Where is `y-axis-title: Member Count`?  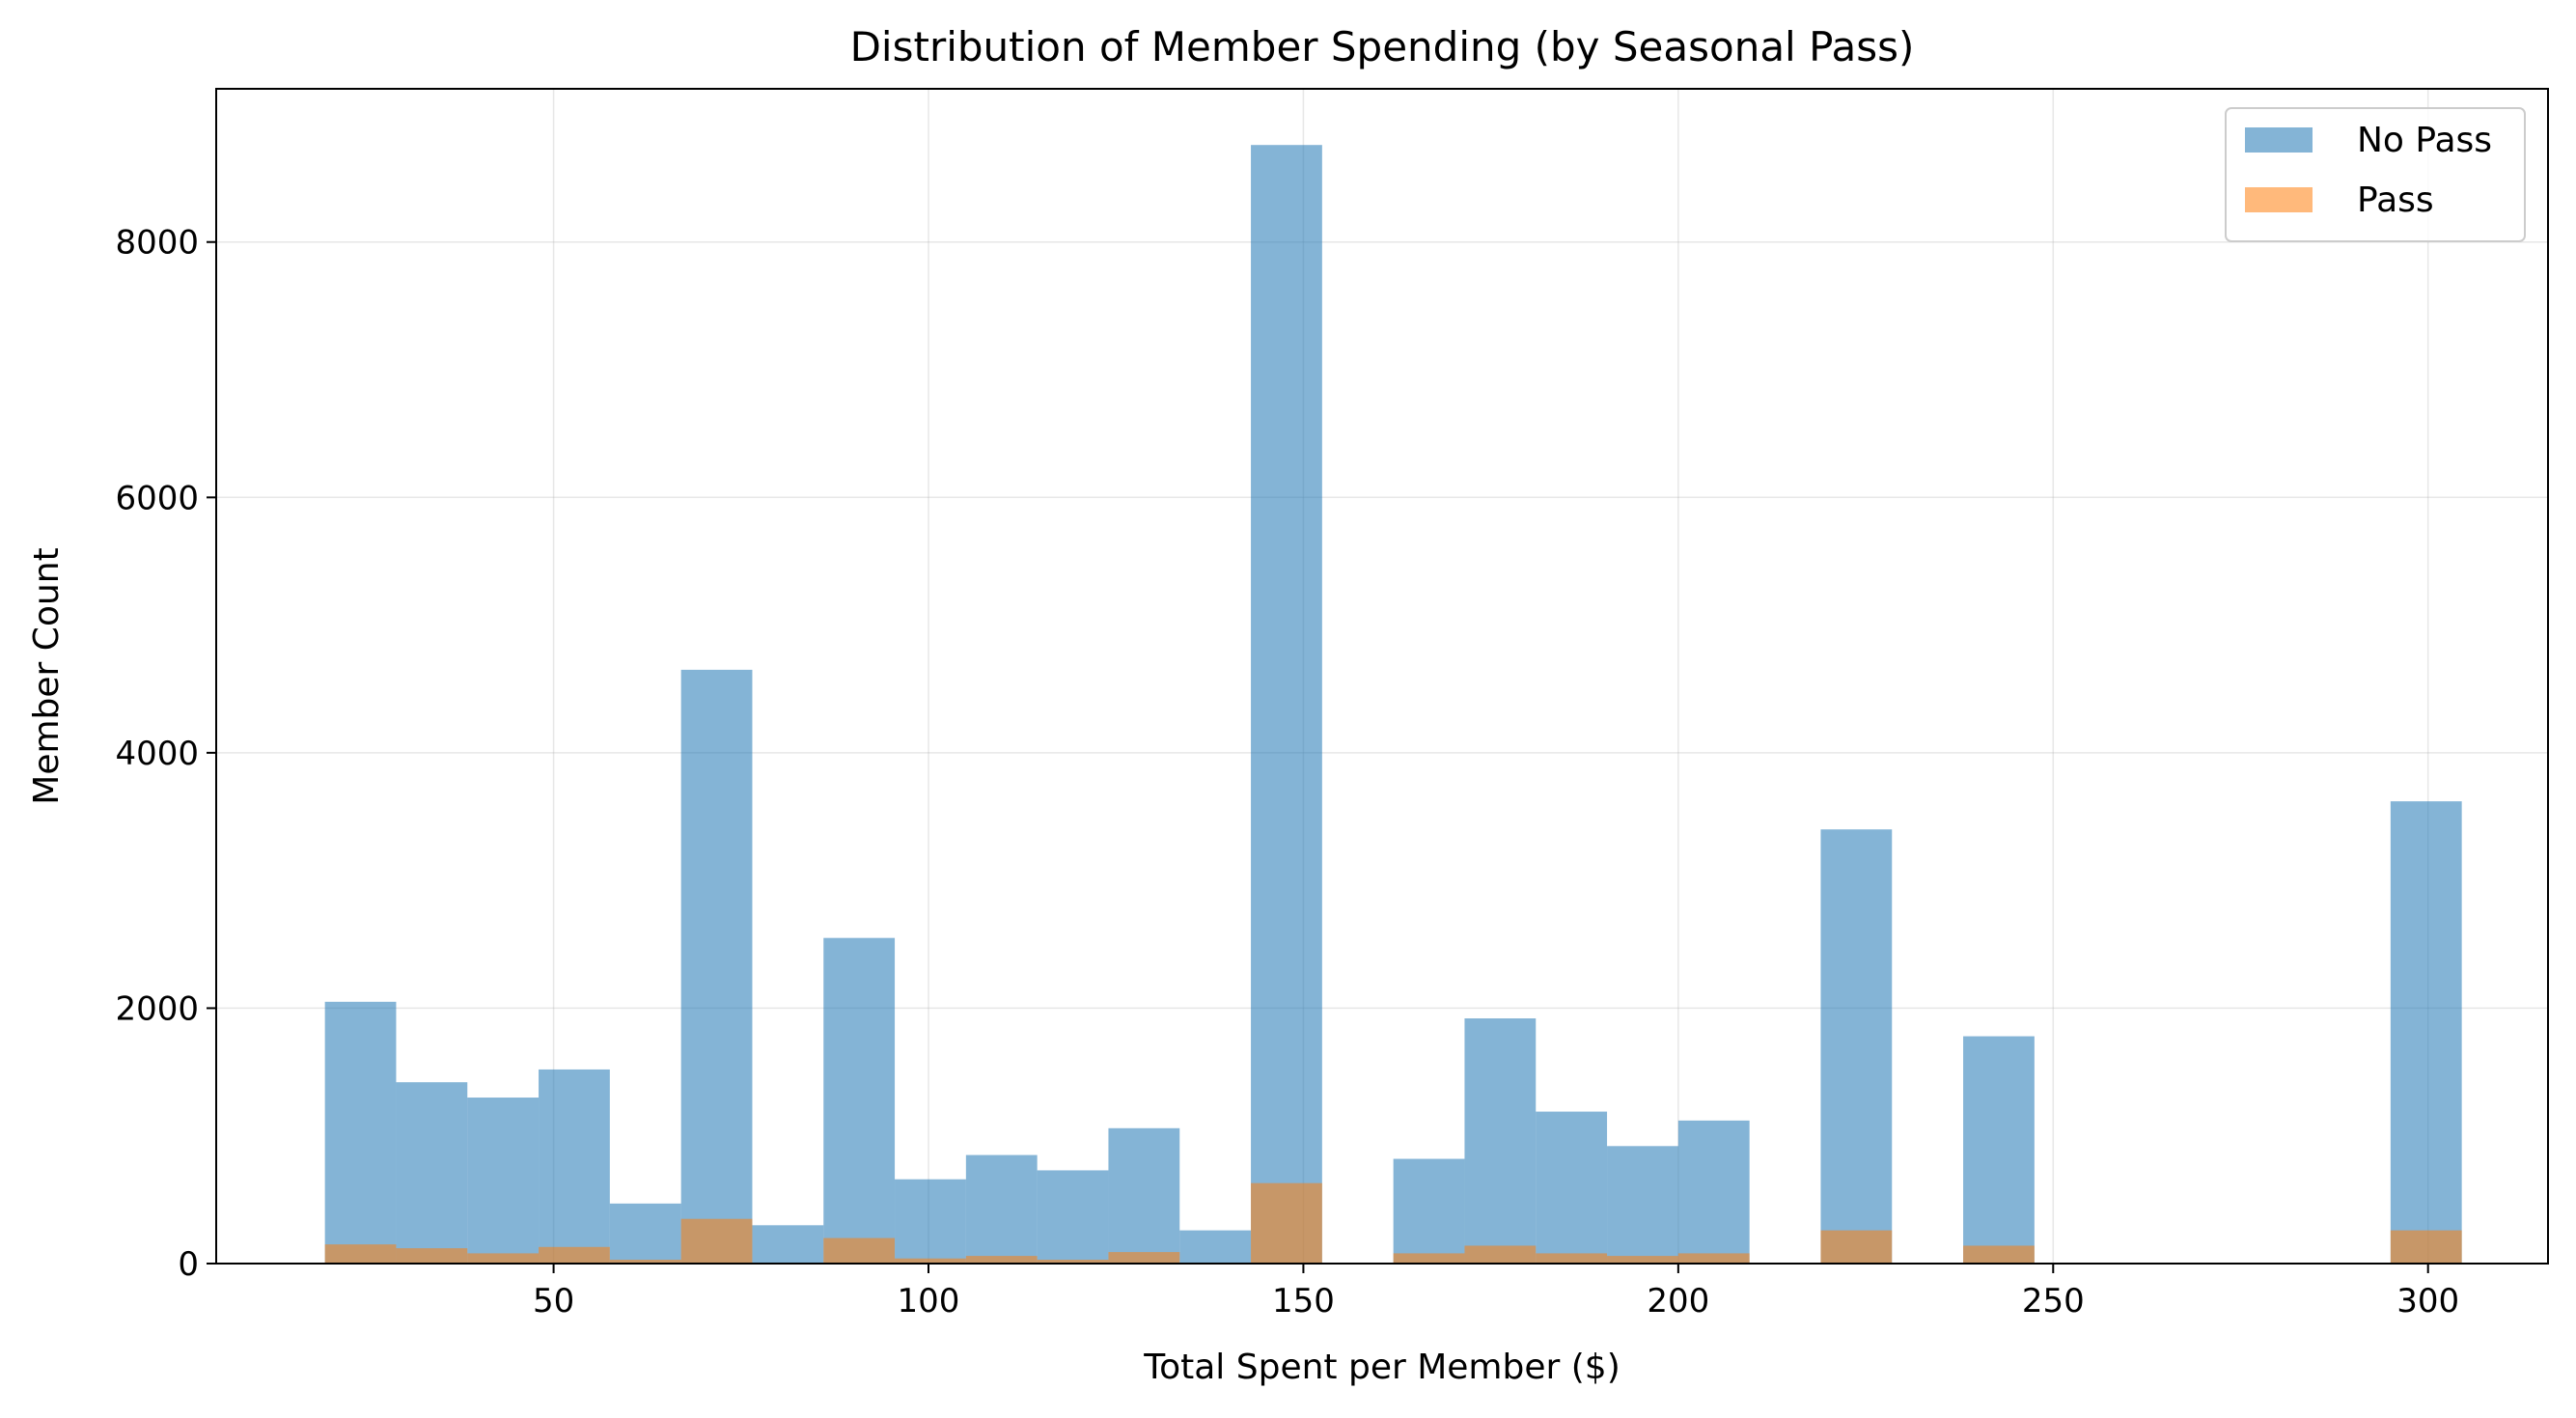
y-axis-title: Member Count is located at coordinates (47, 676).